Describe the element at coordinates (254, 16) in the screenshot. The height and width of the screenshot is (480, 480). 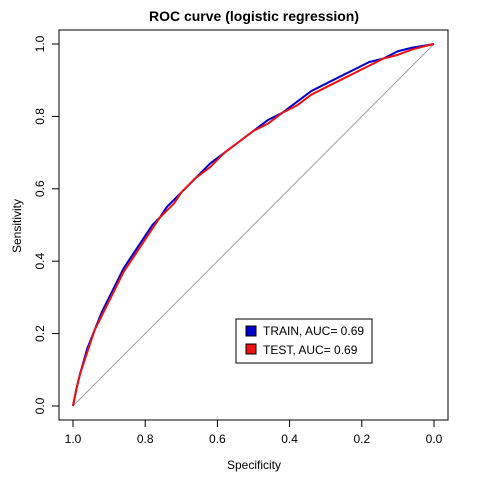
I see `chart-title: ROC curve (logistic regression)` at that location.